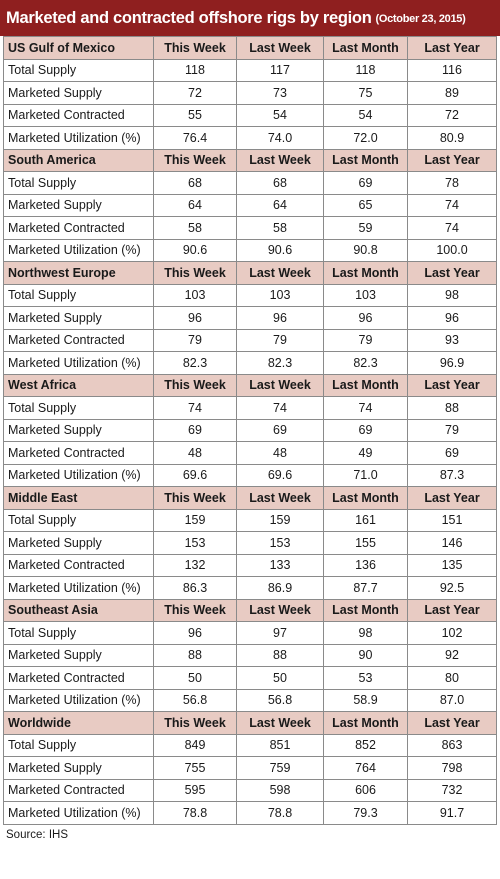 This screenshot has width=500, height=879. What do you see at coordinates (365, 678) in the screenshot?
I see `value-cell: 53` at bounding box center [365, 678].